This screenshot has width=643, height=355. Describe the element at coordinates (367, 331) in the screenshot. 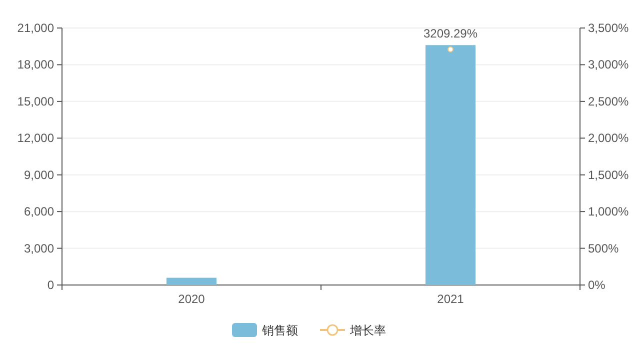

I see `legend-label: 增长率` at that location.